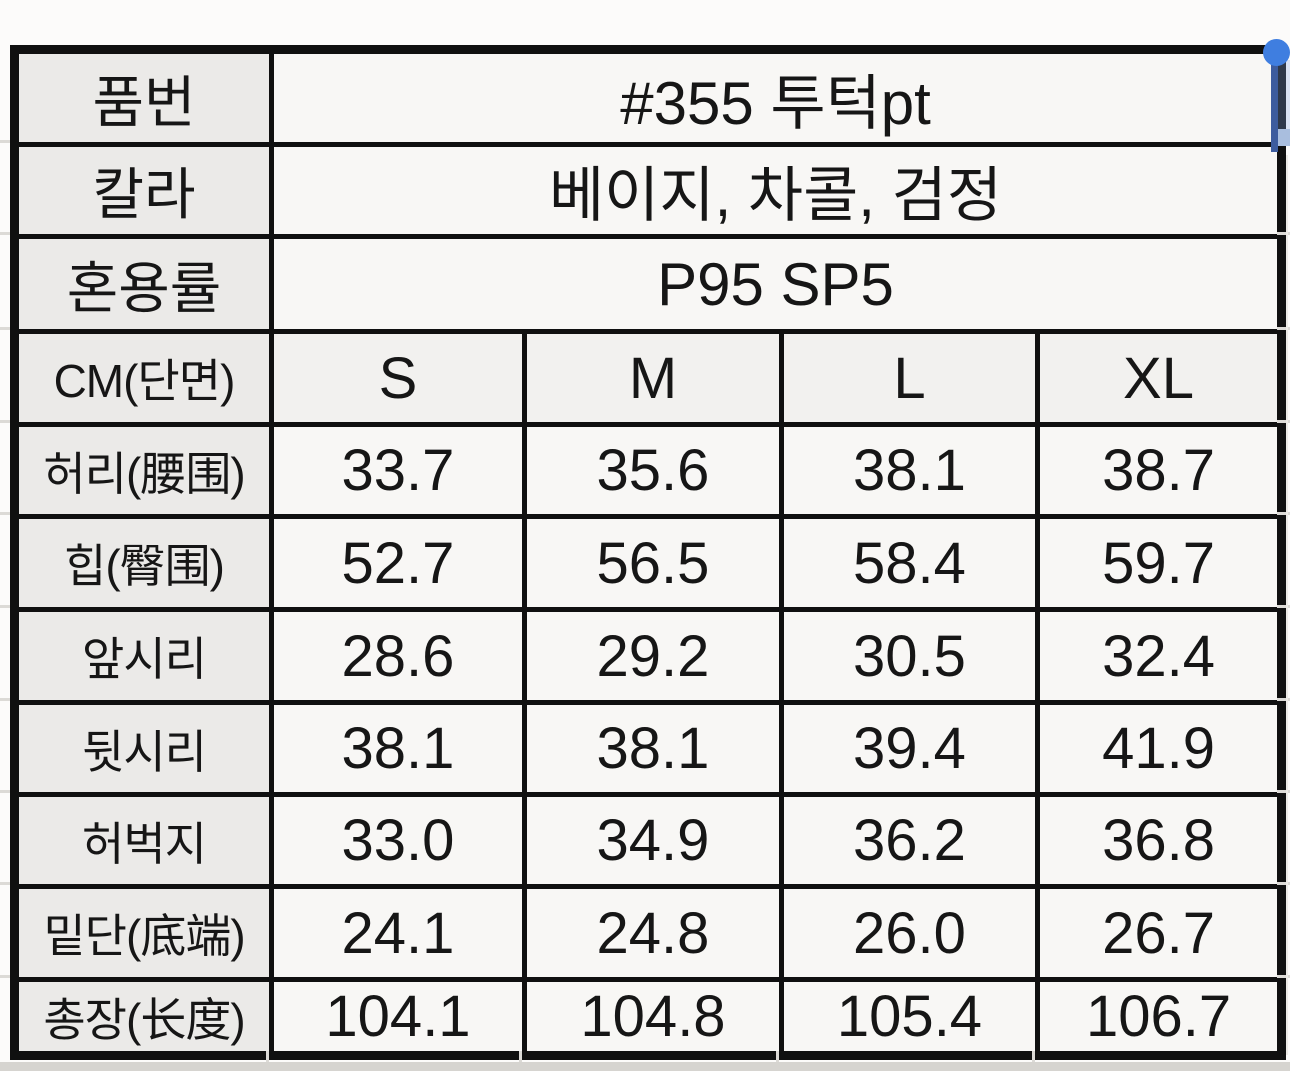 Image resolution: width=1290 pixels, height=1071 pixels. What do you see at coordinates (653, 563) in the screenshot?
I see `hip-m: 56.5` at bounding box center [653, 563].